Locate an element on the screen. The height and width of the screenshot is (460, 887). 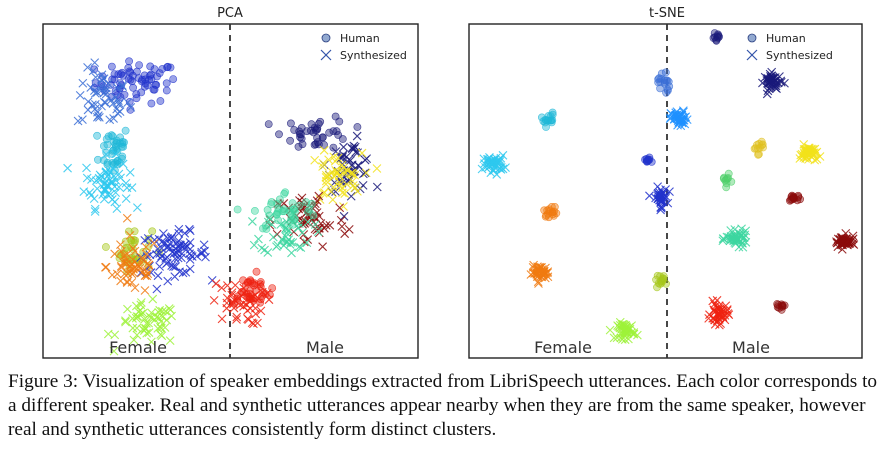
cluster-synth-azure is located at coordinates (678, 118).